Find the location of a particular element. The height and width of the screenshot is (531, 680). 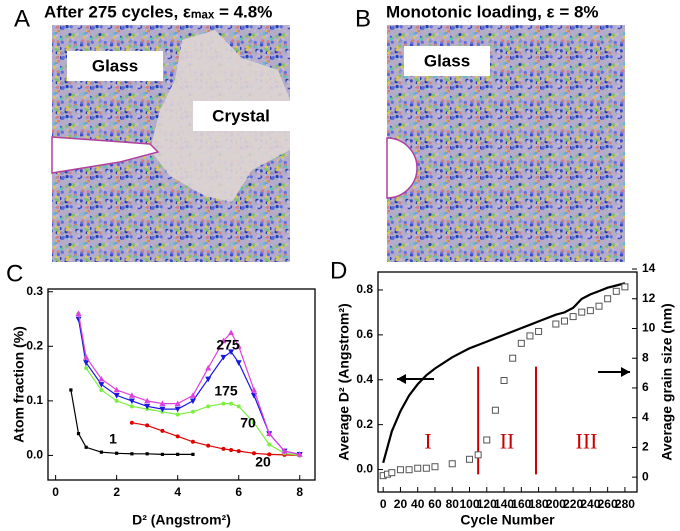

y-axis-label: Average D² (Angstrom²) is located at coordinates (344, 381).